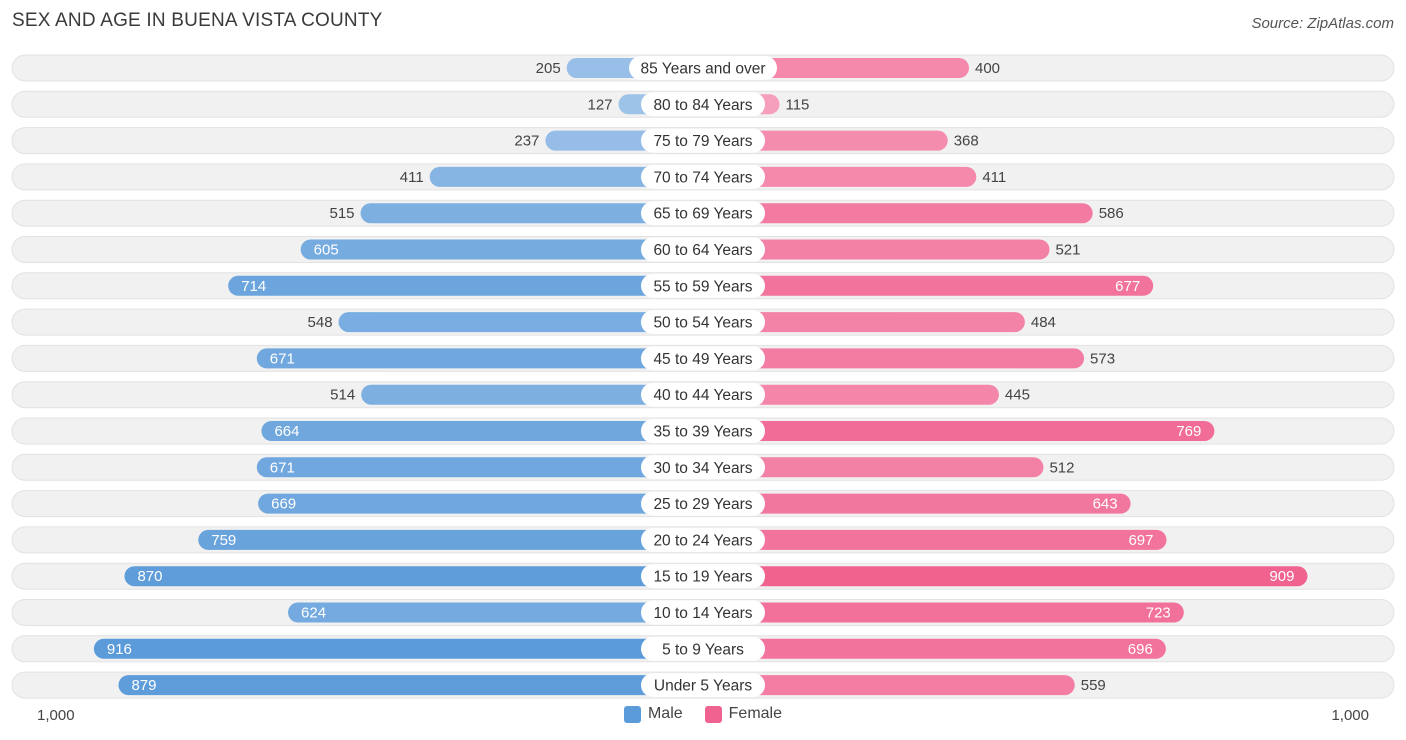  I want to click on value-label-female: 677, so click(1127, 286).